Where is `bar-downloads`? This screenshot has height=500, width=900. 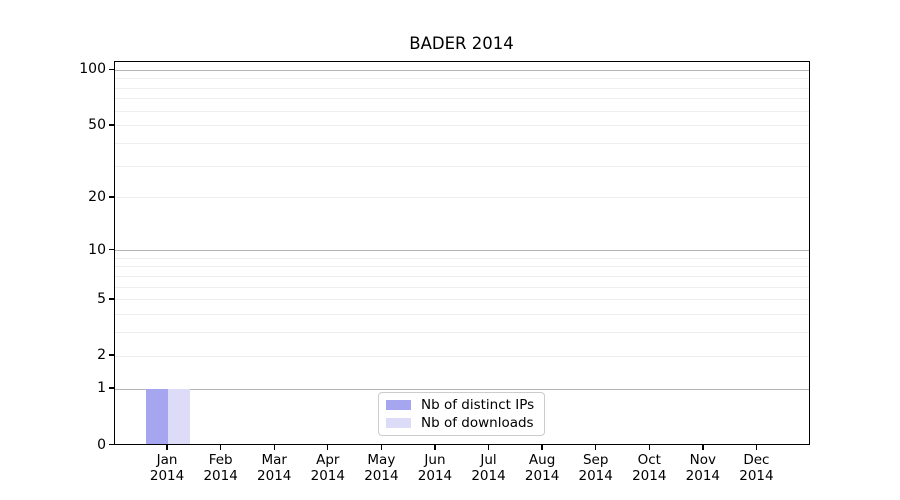
bar-downloads is located at coordinates (179, 417).